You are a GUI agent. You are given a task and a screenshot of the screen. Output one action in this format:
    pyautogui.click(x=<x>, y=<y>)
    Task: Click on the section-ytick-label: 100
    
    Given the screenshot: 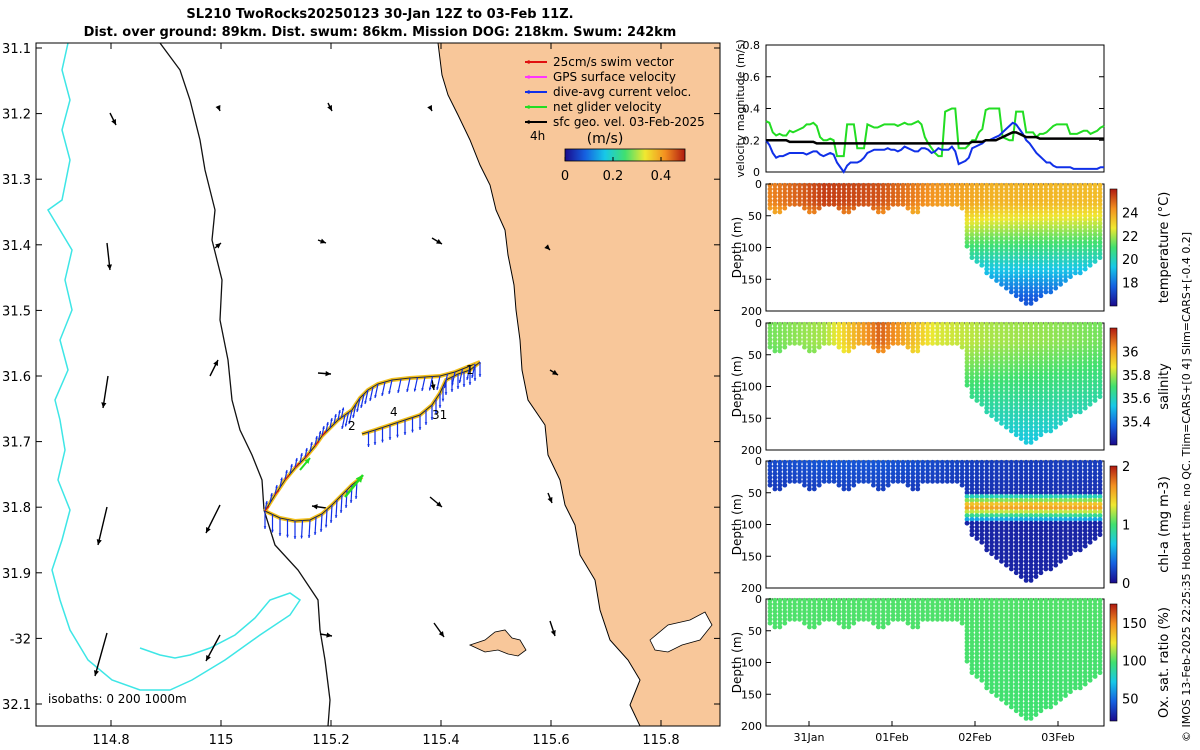 What is the action you would take?
    pyautogui.click(x=751, y=525)
    